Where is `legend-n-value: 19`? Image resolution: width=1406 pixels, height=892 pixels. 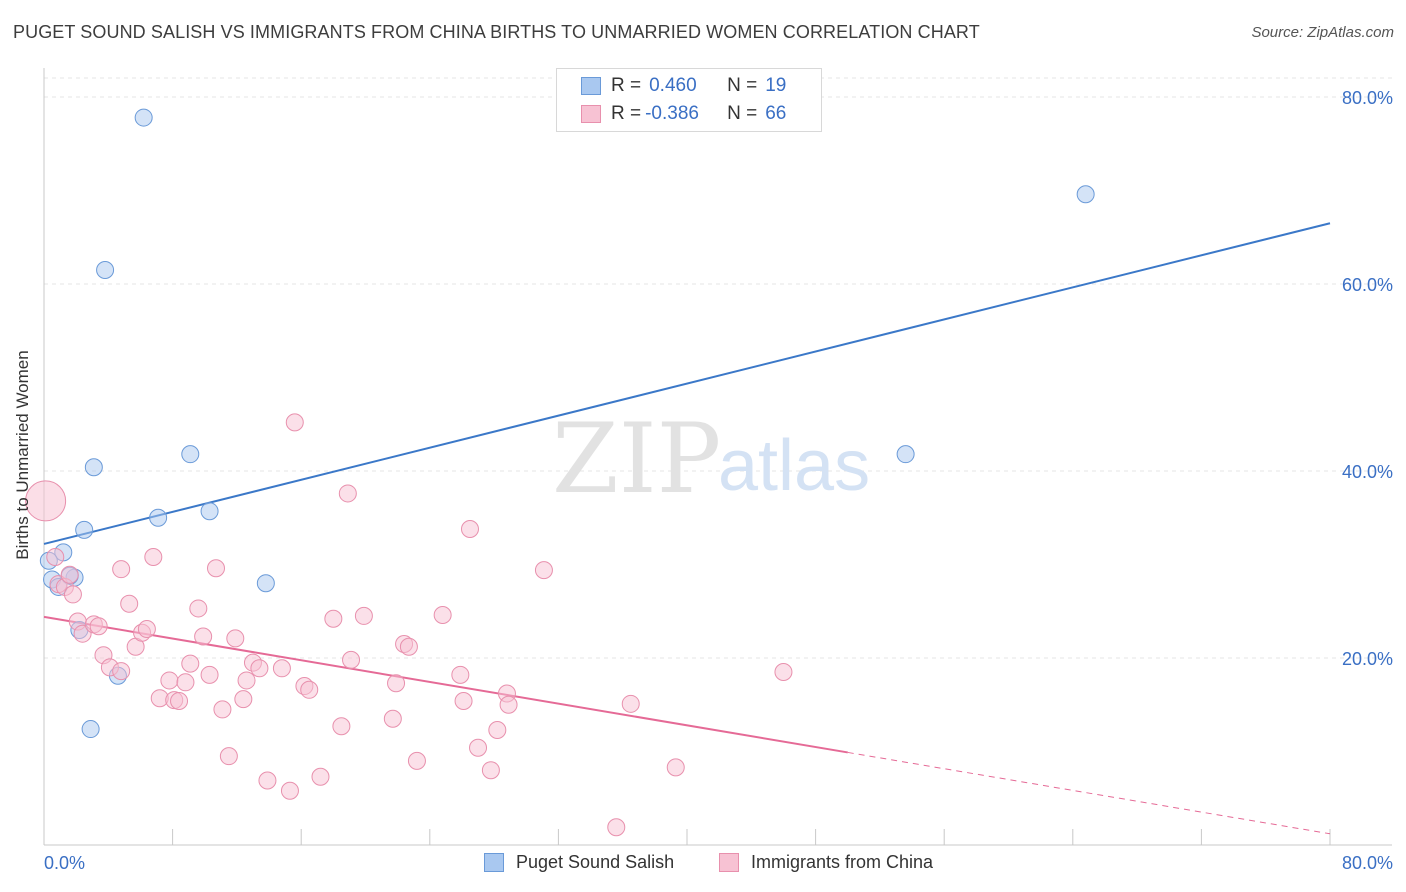
legend-n-value: 19 is located at coordinates (776, 85).